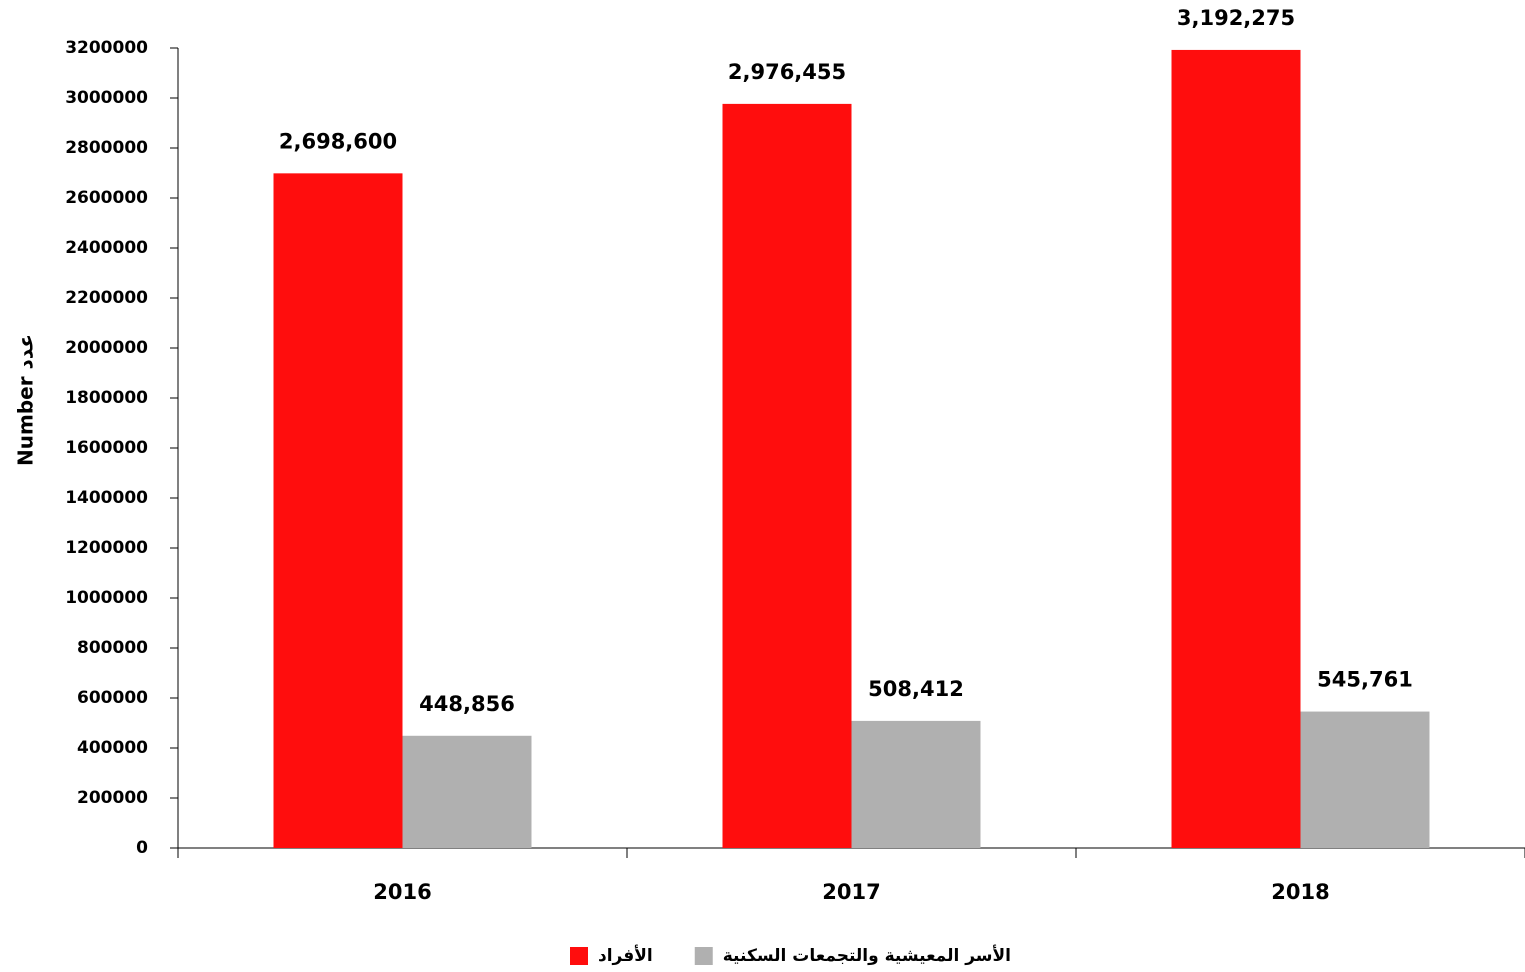 The height and width of the screenshot is (972, 1525). I want to click on value-label: 3,192,275, so click(1236, 18).